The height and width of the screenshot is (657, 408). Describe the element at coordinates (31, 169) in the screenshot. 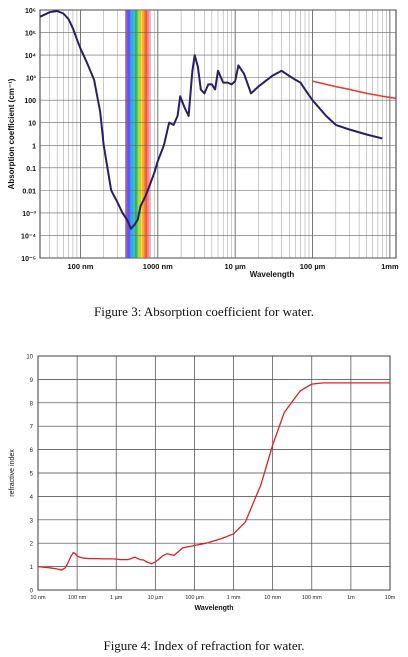

I see `y-tick-label: 0.1` at that location.